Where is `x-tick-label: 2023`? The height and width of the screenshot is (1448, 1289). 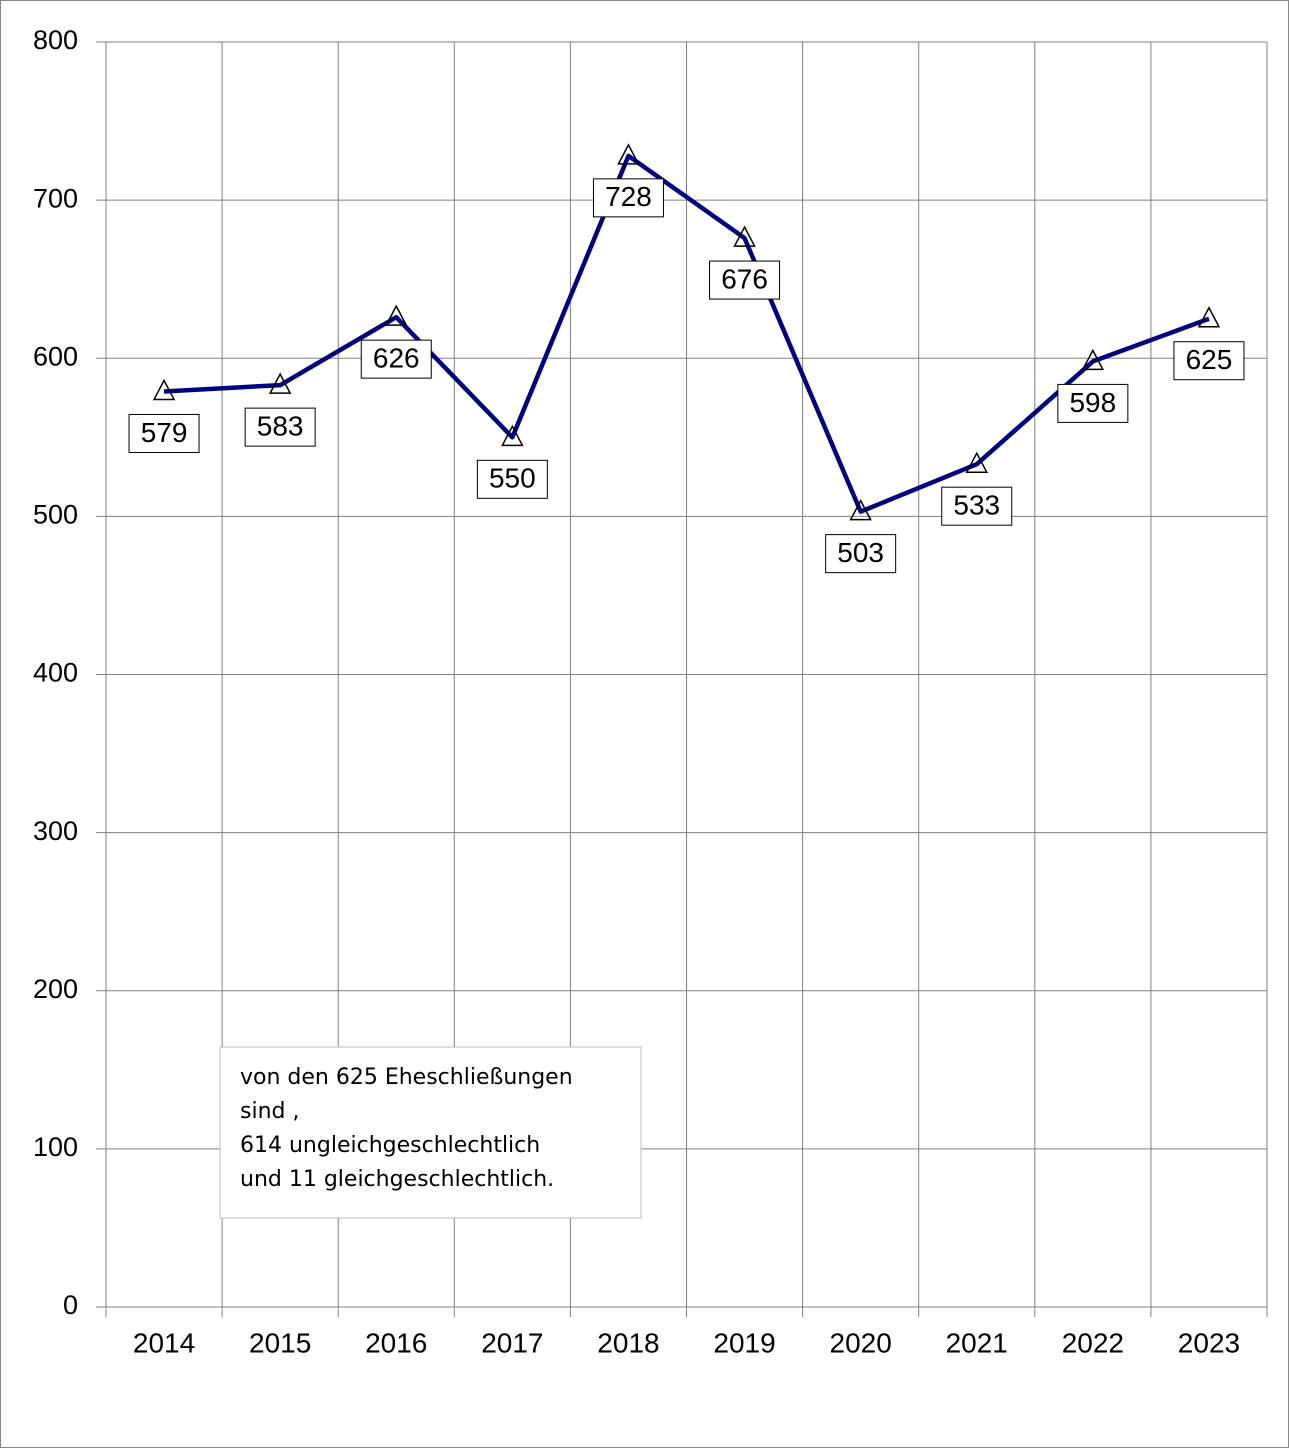 x-tick-label: 2023 is located at coordinates (1209, 1342).